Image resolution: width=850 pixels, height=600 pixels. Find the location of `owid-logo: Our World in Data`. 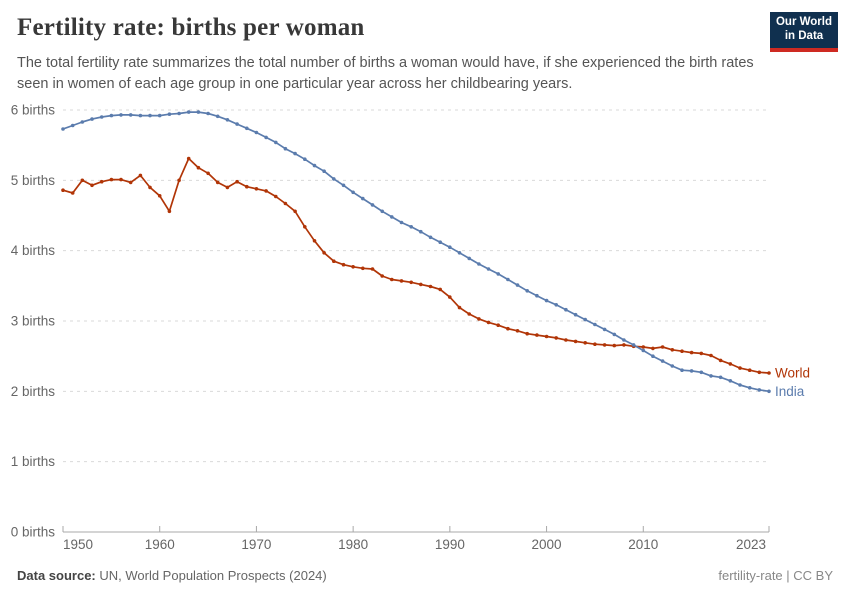

owid-logo: Our World in Data is located at coordinates (804, 32).